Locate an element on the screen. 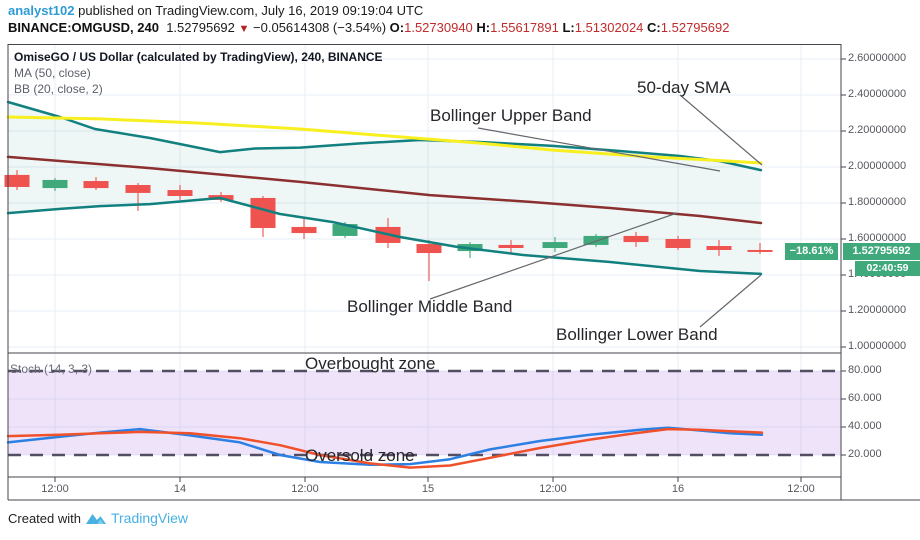 The width and height of the screenshot is (920, 540). price-axis-label: 1.00000000 is located at coordinates (877, 346).